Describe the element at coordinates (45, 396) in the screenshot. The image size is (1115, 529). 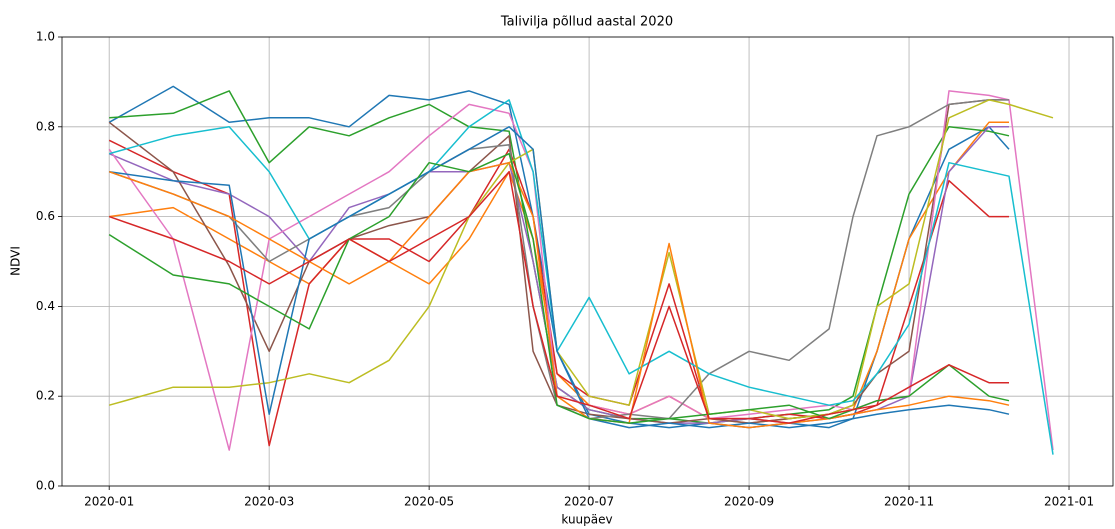
I see `y-tick-label: 0.2` at that location.